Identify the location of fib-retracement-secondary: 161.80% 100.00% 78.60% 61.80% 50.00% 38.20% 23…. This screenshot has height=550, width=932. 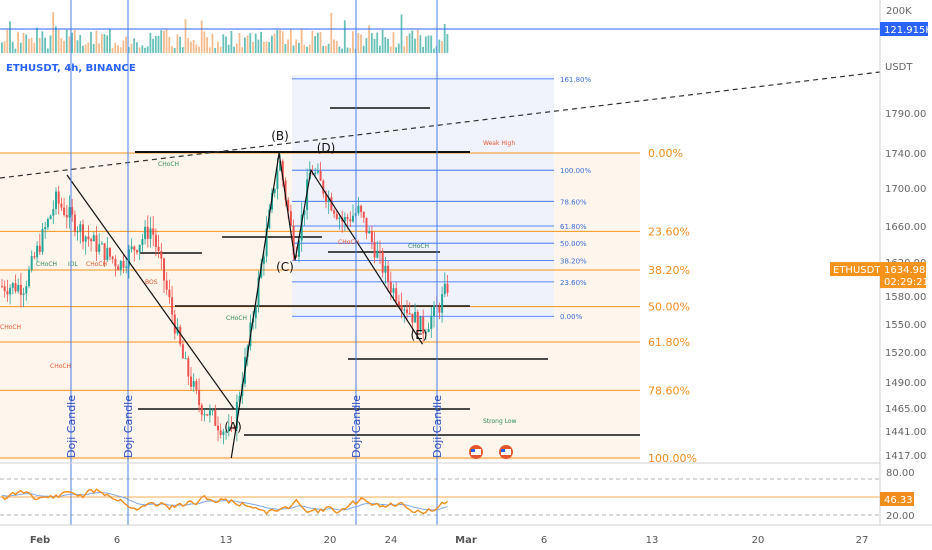
(441, 198).